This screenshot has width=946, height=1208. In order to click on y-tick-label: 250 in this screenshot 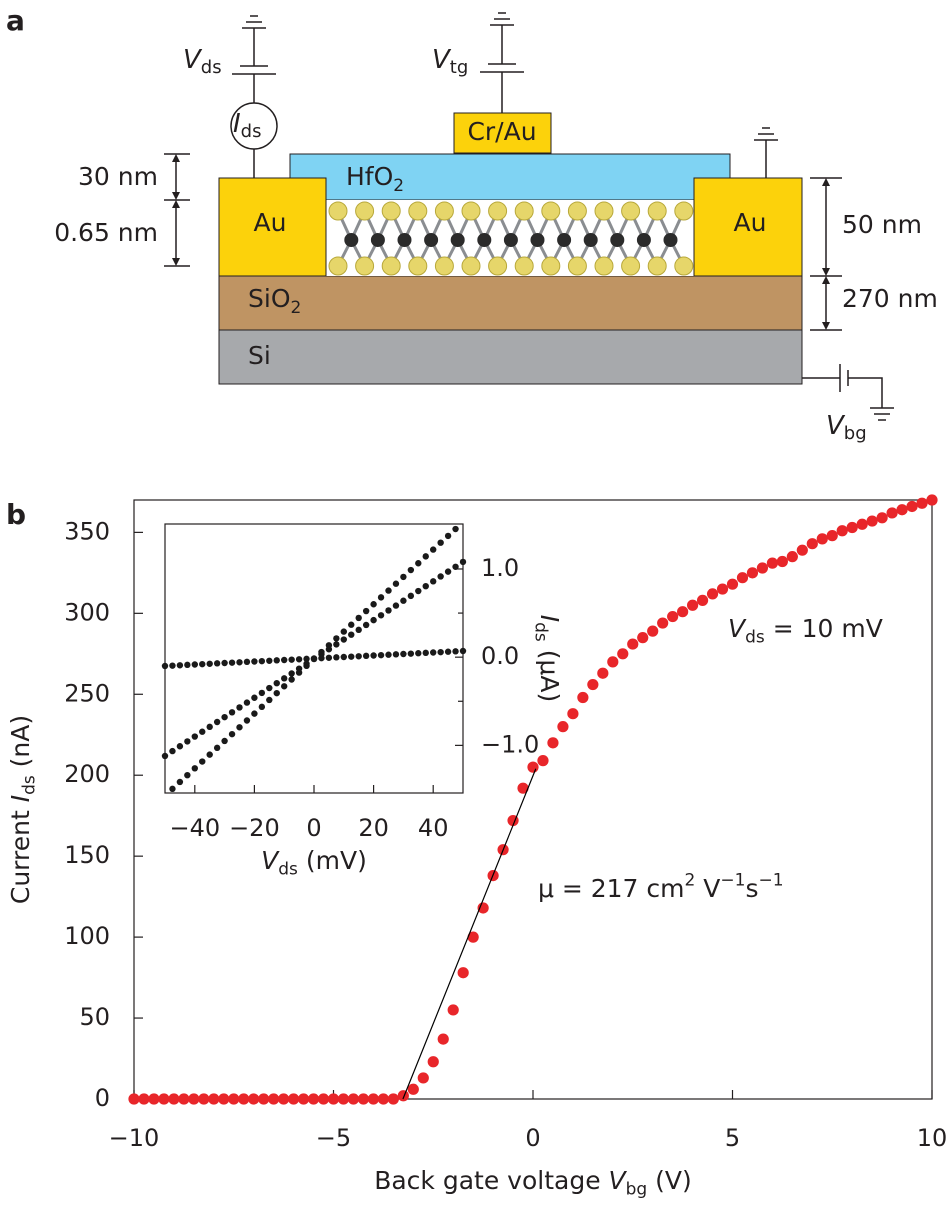, I will do `click(87, 693)`.